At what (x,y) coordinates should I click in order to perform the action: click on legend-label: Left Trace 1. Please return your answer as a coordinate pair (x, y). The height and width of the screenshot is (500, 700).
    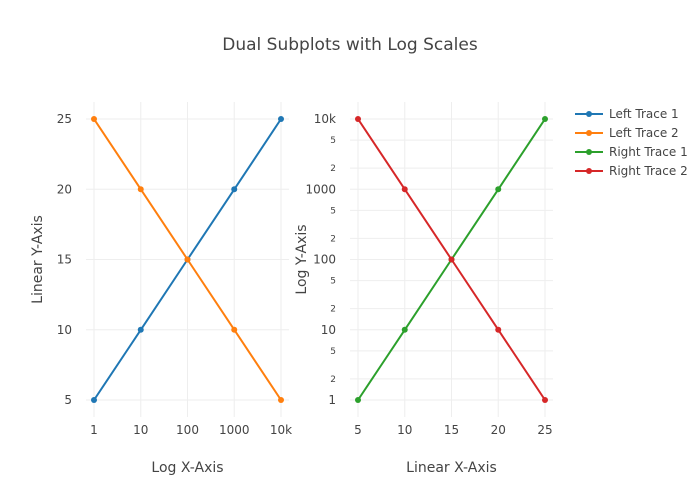
    Looking at the image, I should click on (644, 114).